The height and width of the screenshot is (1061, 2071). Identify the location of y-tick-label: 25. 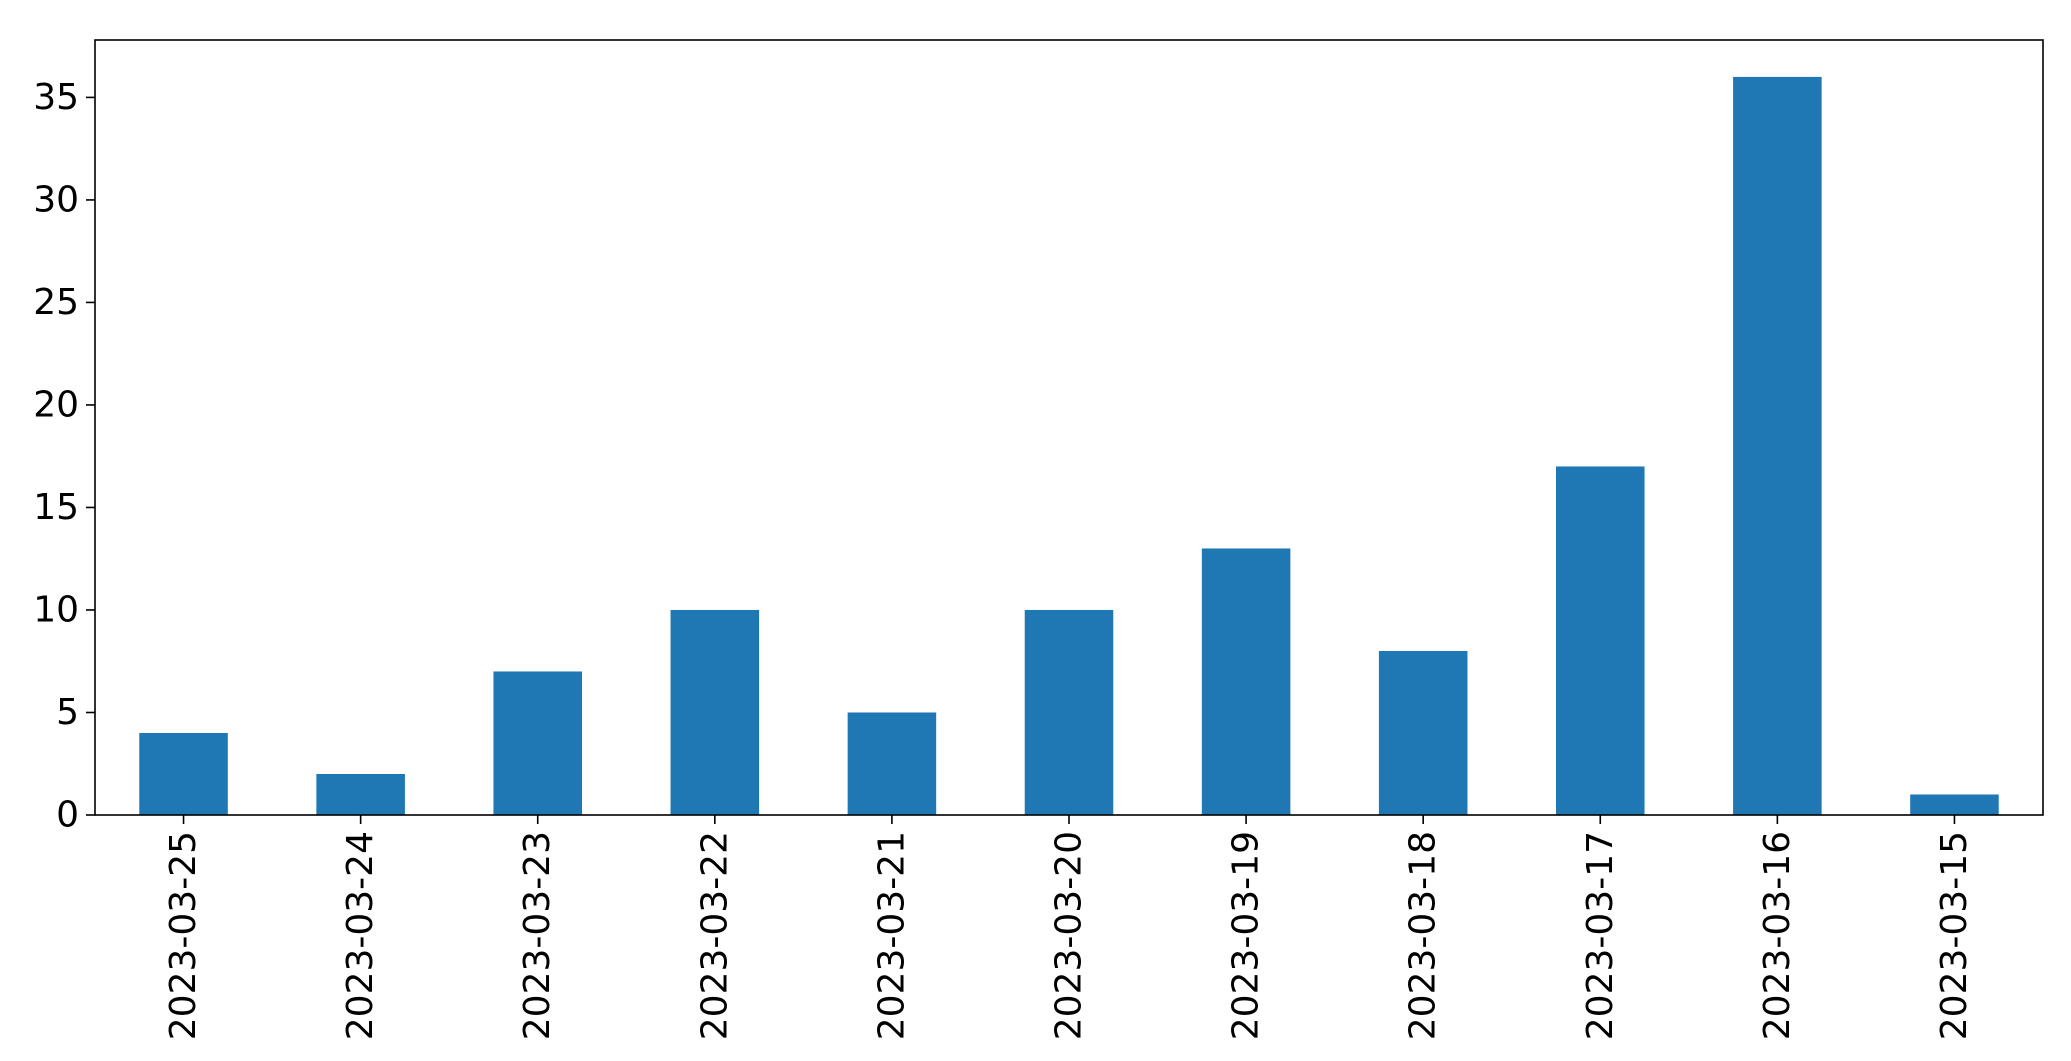
(56, 302).